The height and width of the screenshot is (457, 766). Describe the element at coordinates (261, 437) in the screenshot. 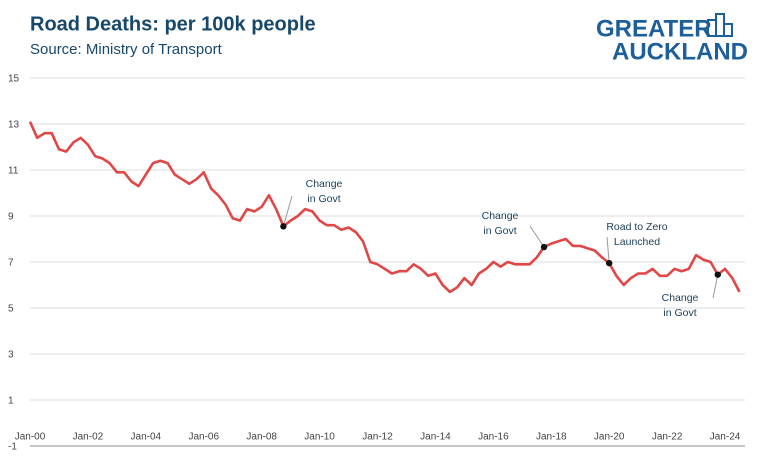

I see `x-tick-label: Jan-08` at that location.